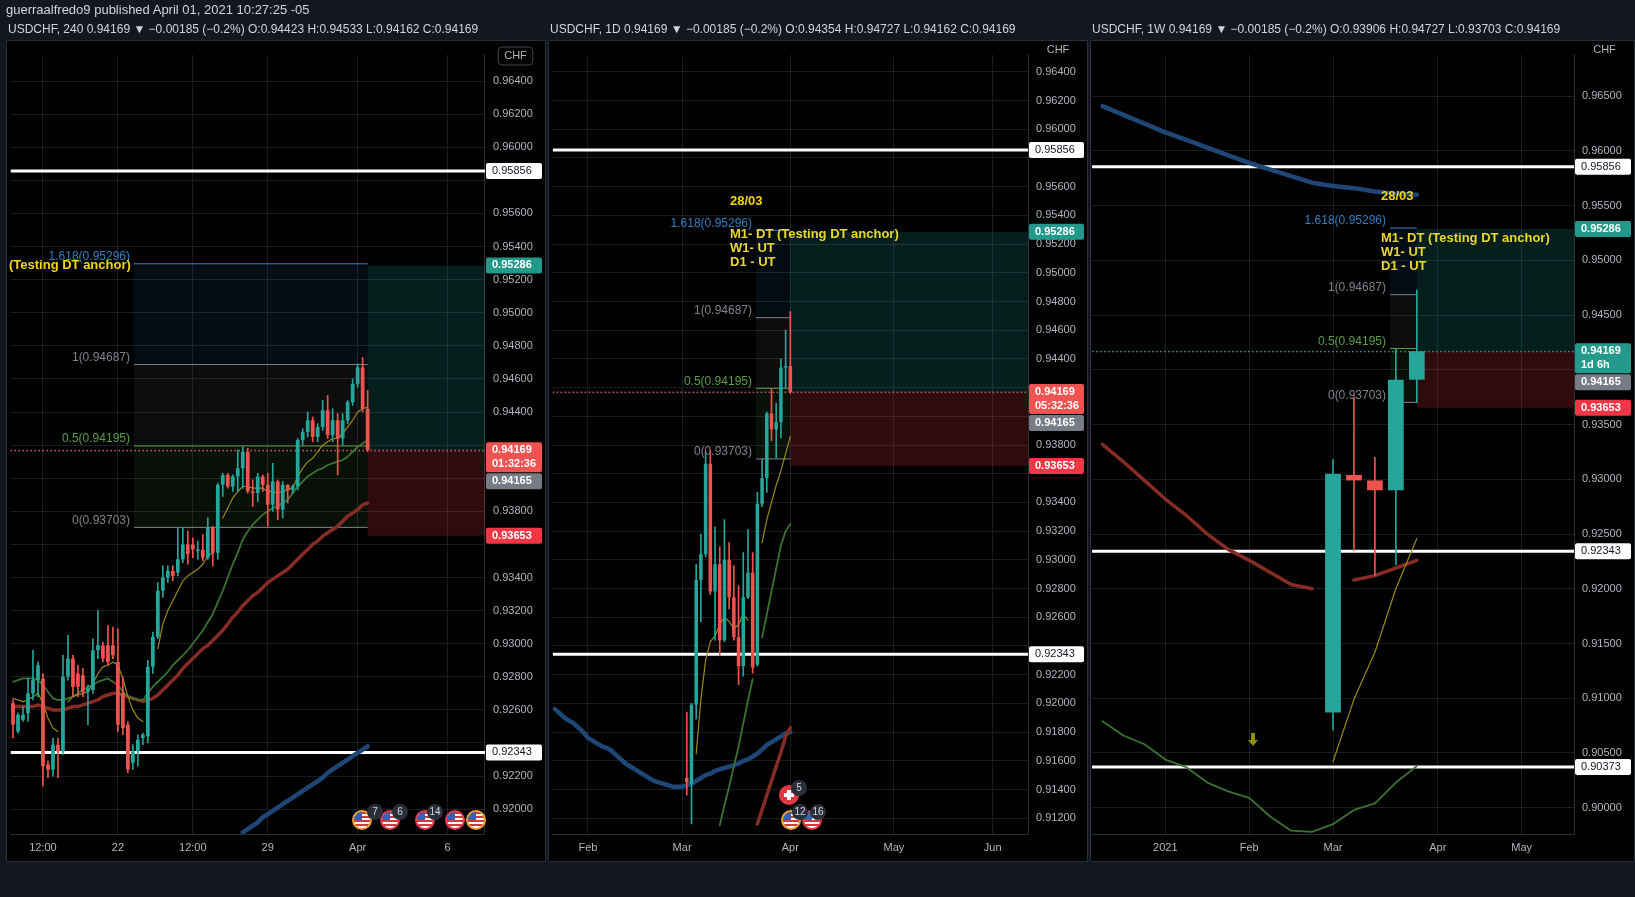 The width and height of the screenshot is (1635, 897). Describe the element at coordinates (1056, 788) in the screenshot. I see `y-tick-label: 0.91400` at that location.